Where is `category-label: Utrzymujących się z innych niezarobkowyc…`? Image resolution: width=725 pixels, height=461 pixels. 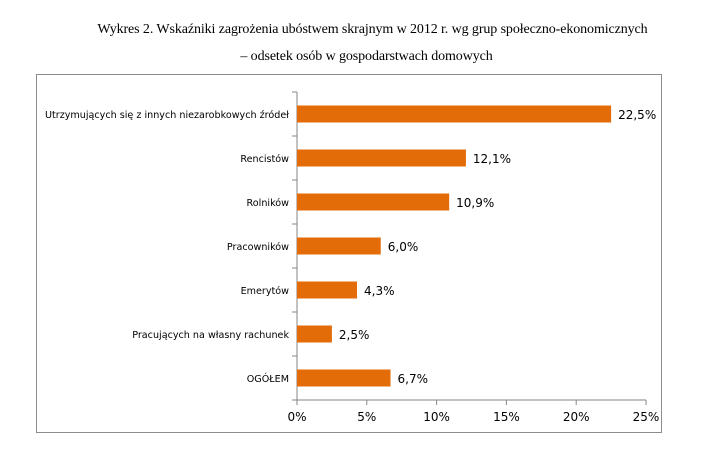 category-label: Utrzymujących się z innych niezarobkowyc… is located at coordinates (167, 115).